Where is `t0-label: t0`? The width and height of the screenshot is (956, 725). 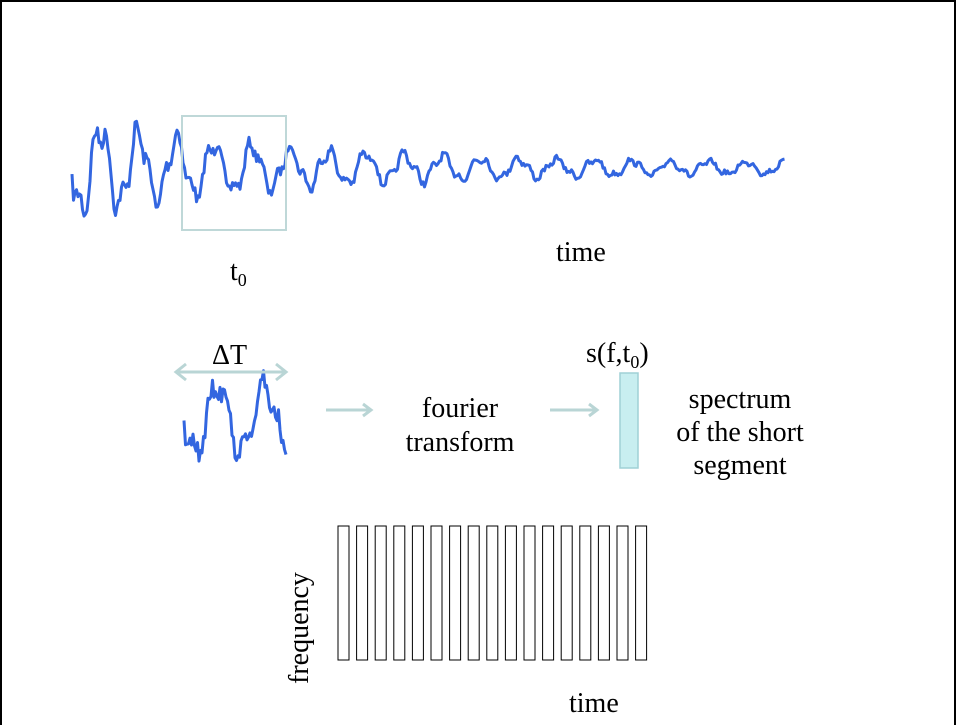
t0-label: t0 is located at coordinates (238, 273).